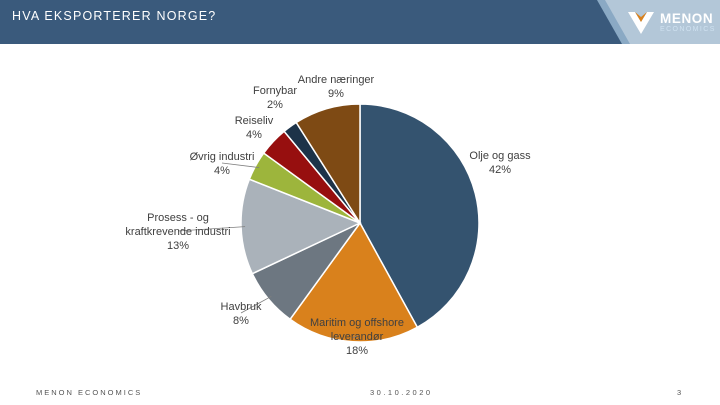  What do you see at coordinates (254, 128) in the screenshot?
I see `slice-label: Reiseliv 4%` at bounding box center [254, 128].